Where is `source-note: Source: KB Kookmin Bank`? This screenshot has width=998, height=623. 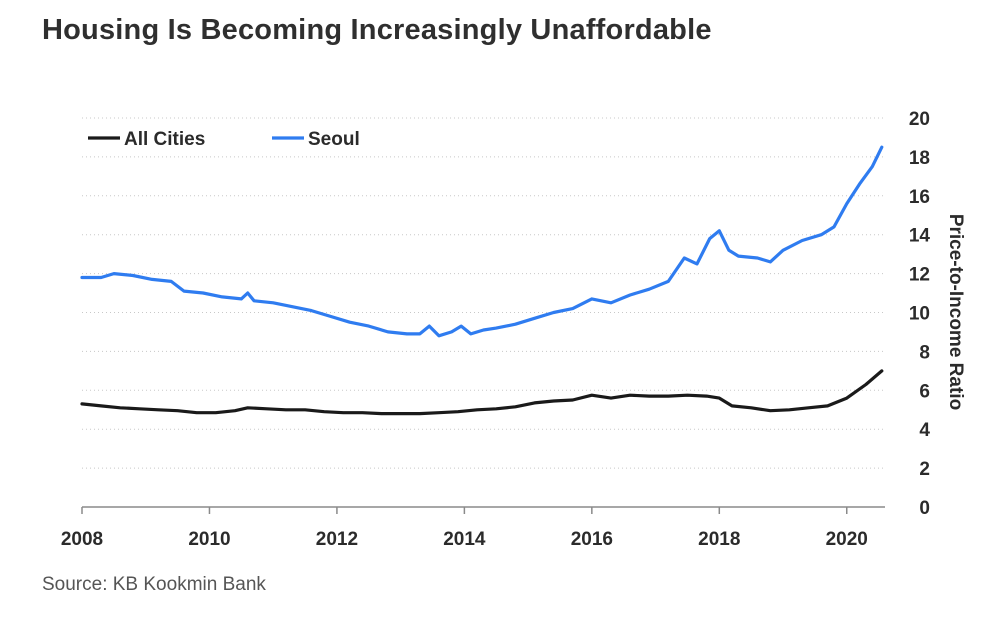
source-note: Source: KB Kookmin Bank is located at coordinates (154, 584).